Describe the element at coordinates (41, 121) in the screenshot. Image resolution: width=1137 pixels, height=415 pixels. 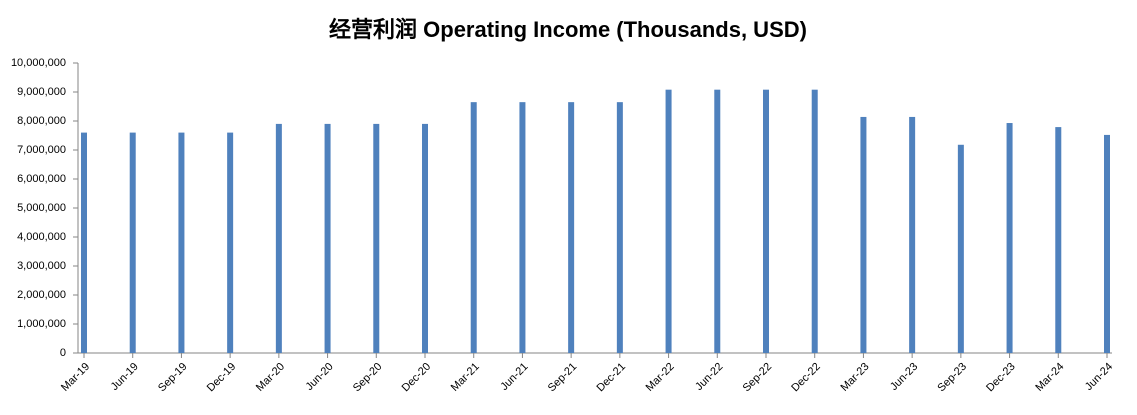
I see `y-tick-label: 8,000,000` at that location.